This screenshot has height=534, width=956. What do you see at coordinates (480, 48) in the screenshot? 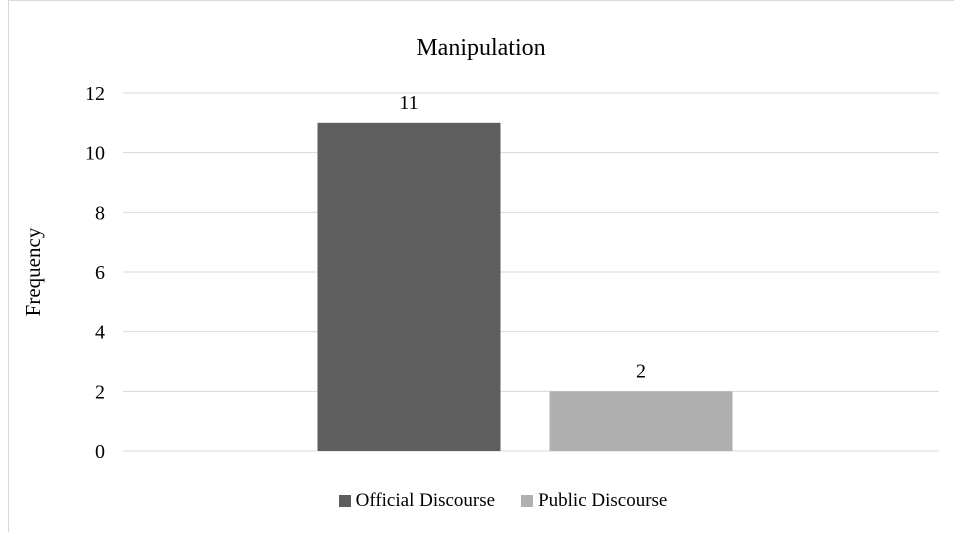
I see `chart-title: Manipulation` at bounding box center [480, 48].